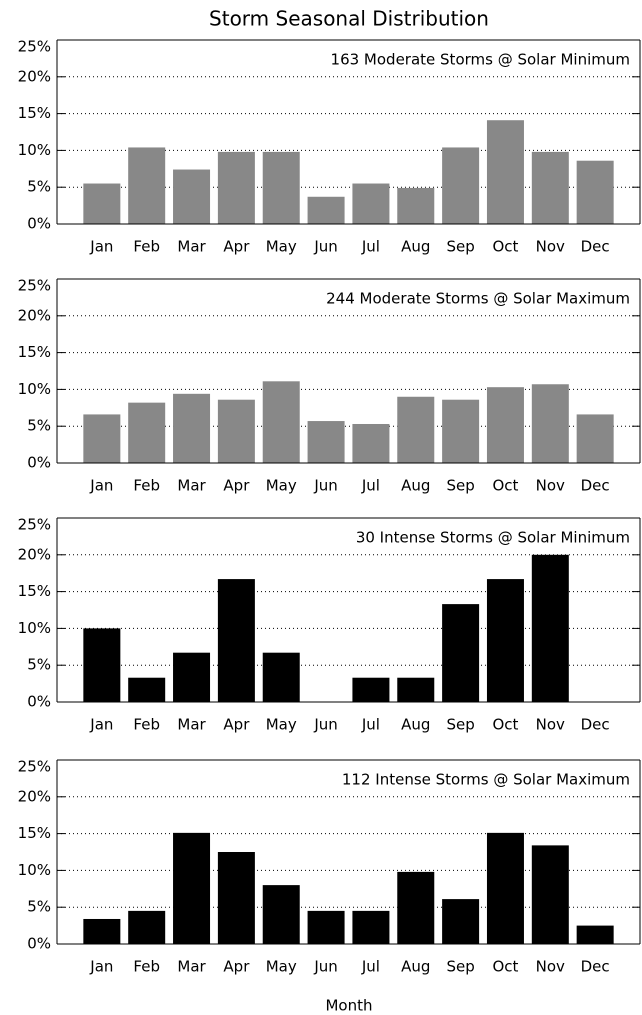  What do you see at coordinates (348, 1006) in the screenshot?
I see `x-axis-label: Month` at bounding box center [348, 1006].